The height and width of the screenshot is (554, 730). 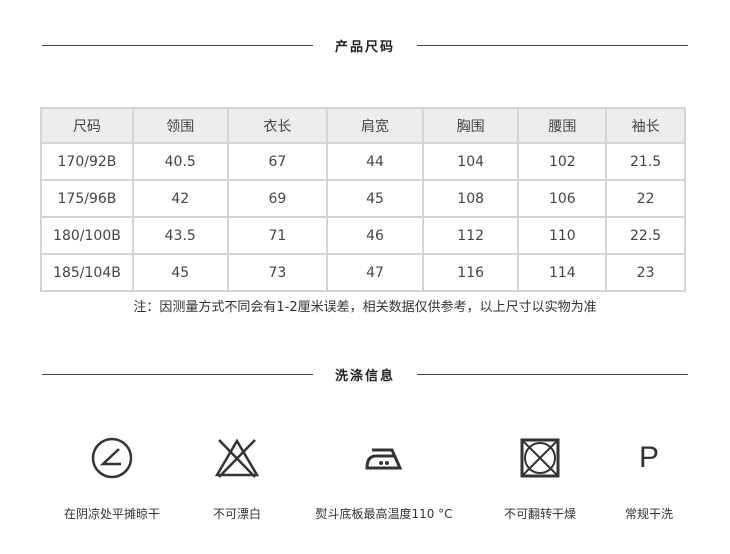 I want to click on size-section-header: 产品尺码, so click(x=365, y=45).